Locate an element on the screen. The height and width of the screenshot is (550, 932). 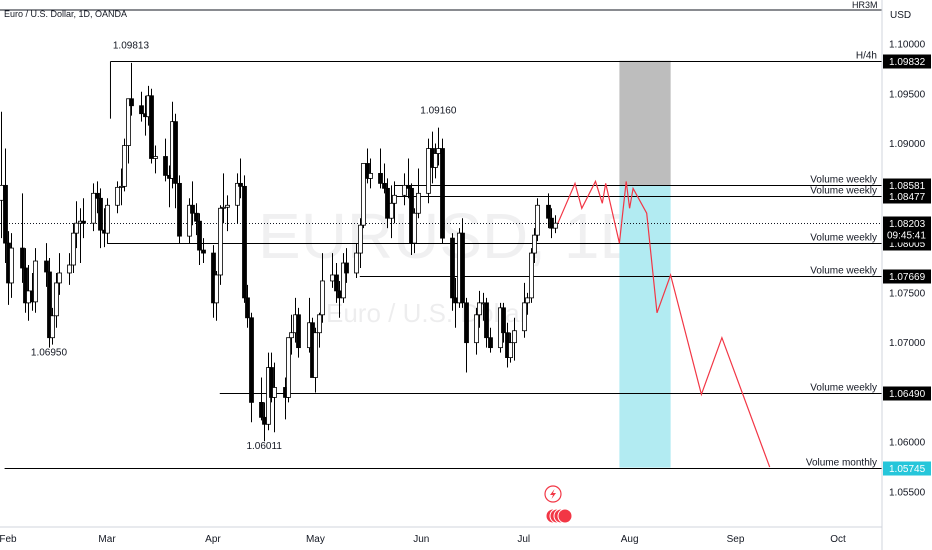
time-tick-apr: Apr is located at coordinates (213, 539).